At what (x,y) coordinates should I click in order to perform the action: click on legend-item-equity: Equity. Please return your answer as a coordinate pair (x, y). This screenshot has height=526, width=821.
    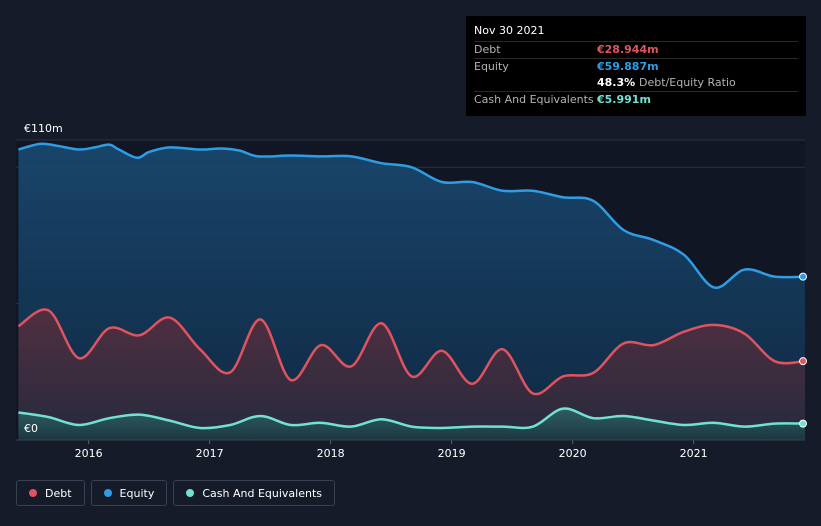
    Looking at the image, I should click on (129, 493).